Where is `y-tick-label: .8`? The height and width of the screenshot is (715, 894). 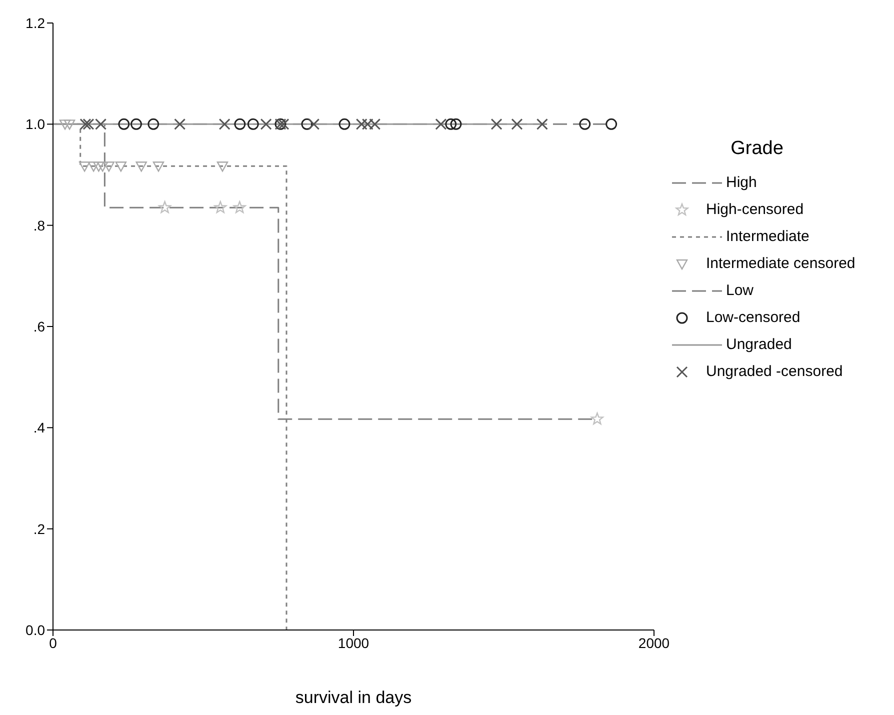
y-tick-label: .8 is located at coordinates (39, 225).